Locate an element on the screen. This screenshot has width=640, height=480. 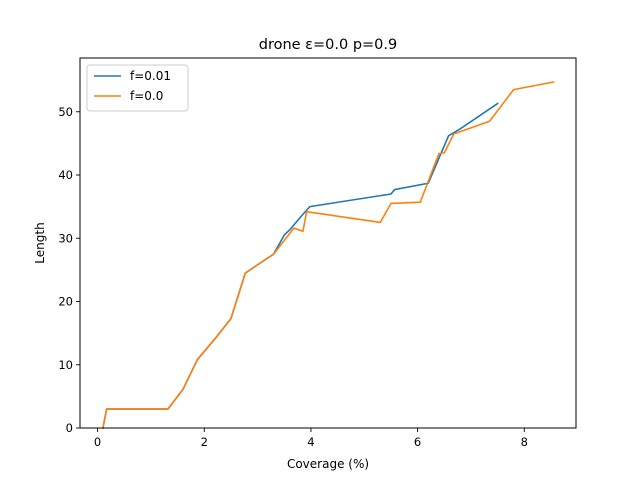
x-tick-label: 6 is located at coordinates (417, 442).